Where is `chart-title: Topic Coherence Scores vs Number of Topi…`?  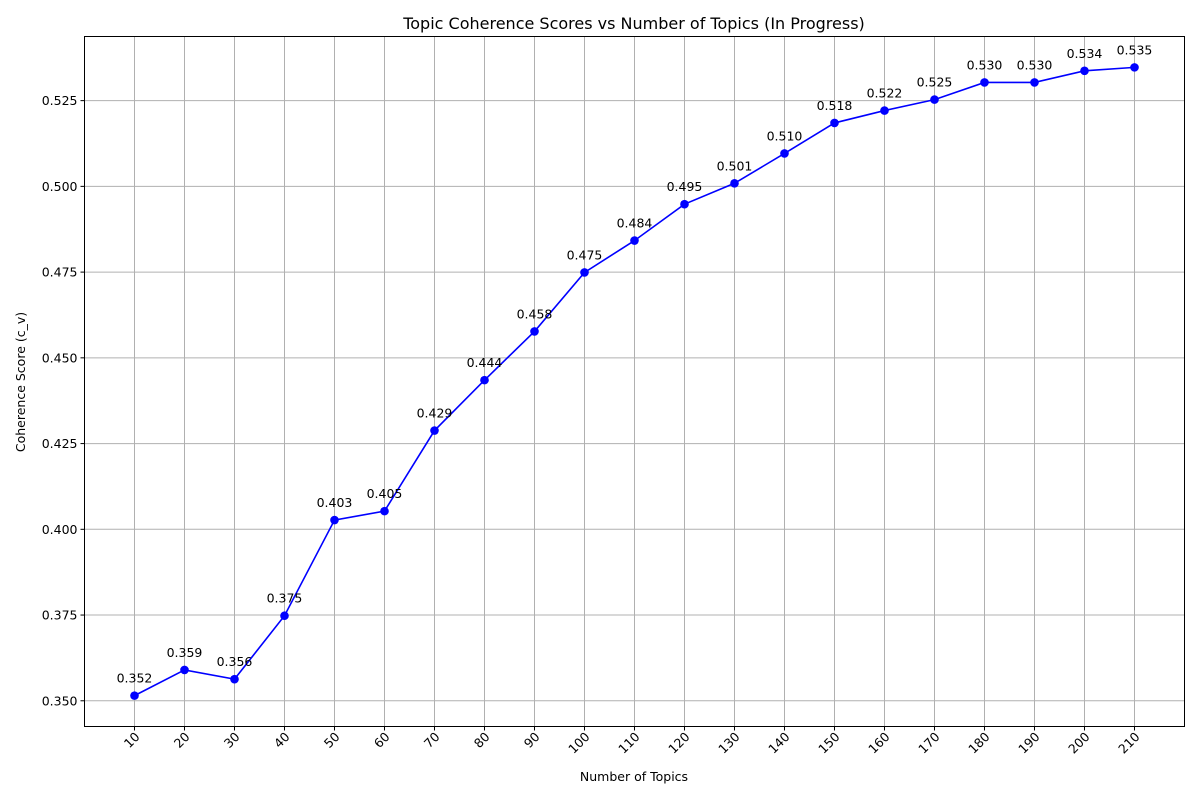
chart-title: Topic Coherence Scores vs Number of Topi… is located at coordinates (633, 23).